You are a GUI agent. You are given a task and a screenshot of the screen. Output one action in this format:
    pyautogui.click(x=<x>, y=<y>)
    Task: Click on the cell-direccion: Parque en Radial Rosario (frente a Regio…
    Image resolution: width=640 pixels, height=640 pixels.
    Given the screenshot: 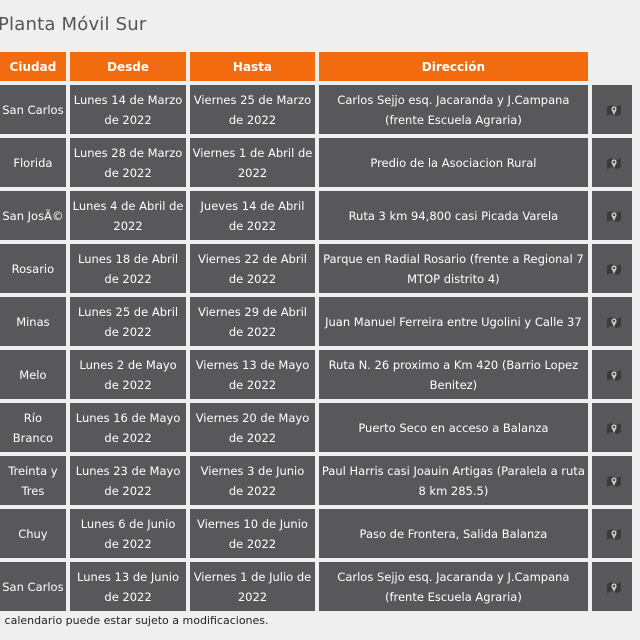 What is the action you would take?
    pyautogui.click(x=453, y=268)
    